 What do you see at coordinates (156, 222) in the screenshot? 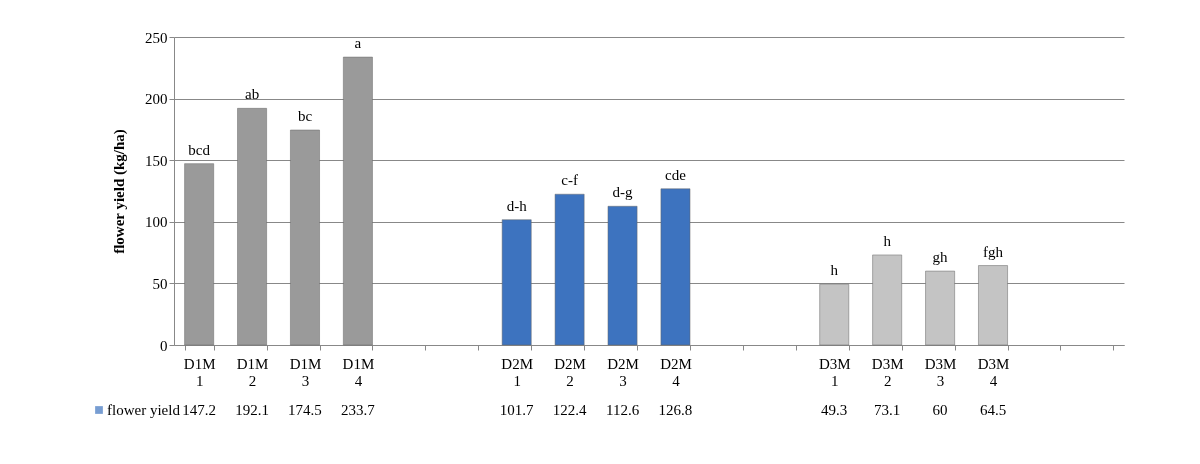
I see `y-tick-label: 100` at bounding box center [156, 222].